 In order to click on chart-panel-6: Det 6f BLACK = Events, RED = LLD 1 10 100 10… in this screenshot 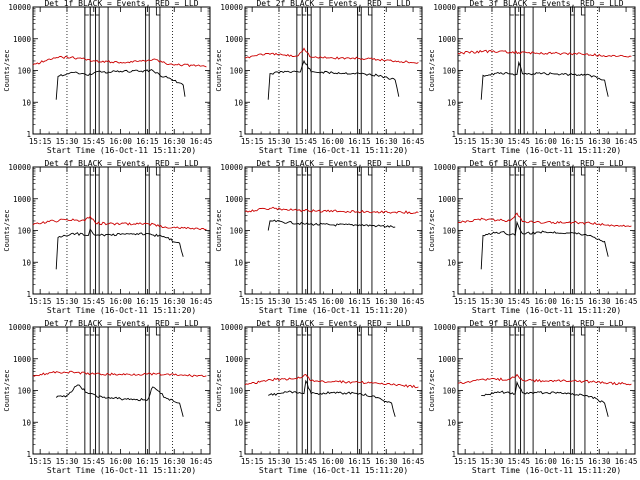, I will do `click(532, 237)`.